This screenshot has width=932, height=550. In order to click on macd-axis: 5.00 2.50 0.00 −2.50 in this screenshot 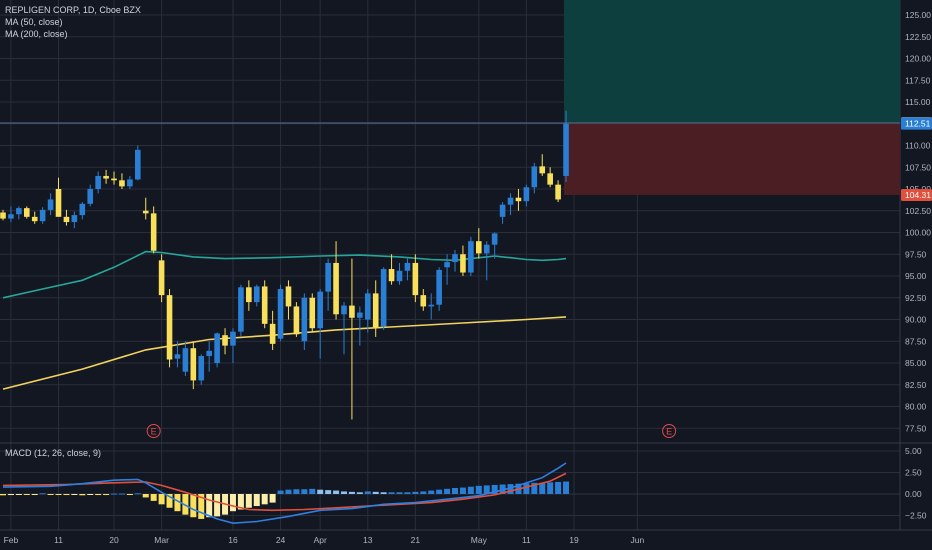, I will do `click(916, 483)`.